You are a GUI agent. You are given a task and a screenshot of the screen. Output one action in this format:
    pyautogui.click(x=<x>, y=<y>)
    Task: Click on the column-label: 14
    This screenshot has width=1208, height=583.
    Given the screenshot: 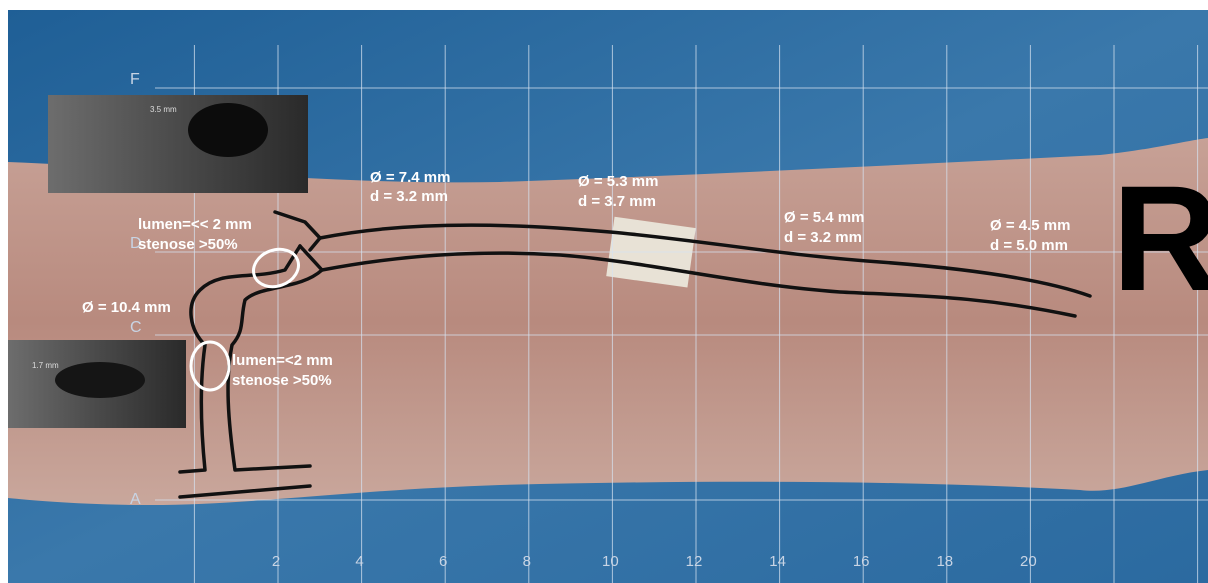 What is the action you would take?
    pyautogui.click(x=777, y=561)
    